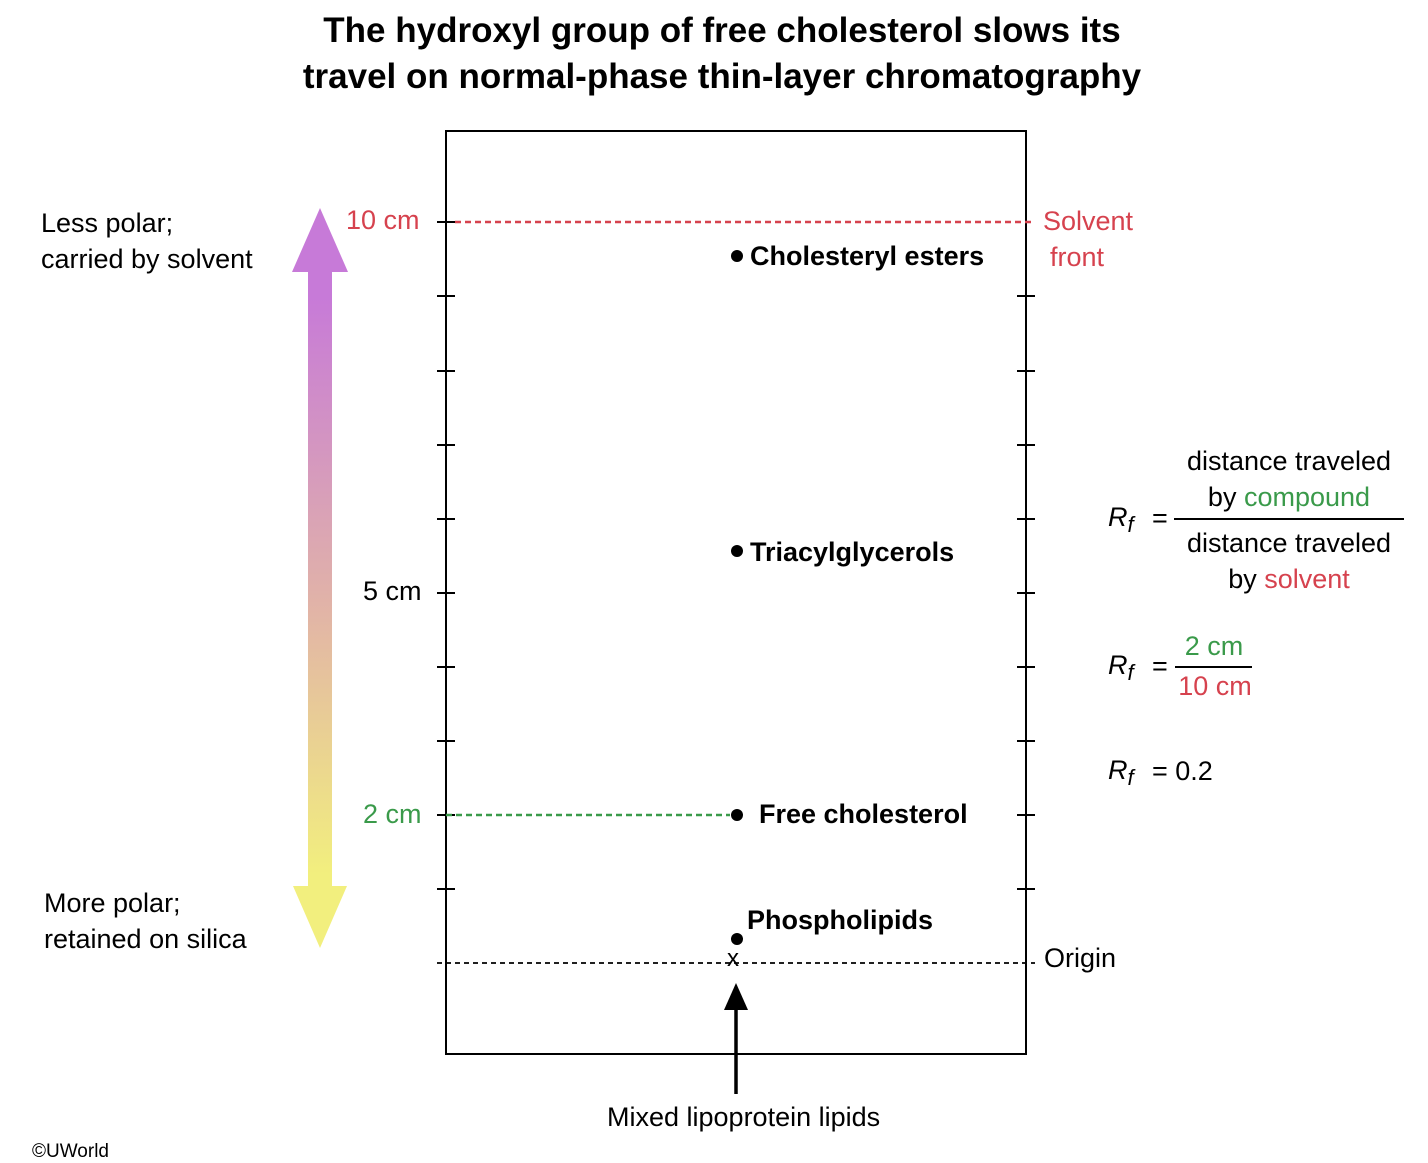  I want to click on label-free-cholesterol: Free cholesterol, so click(863, 814).